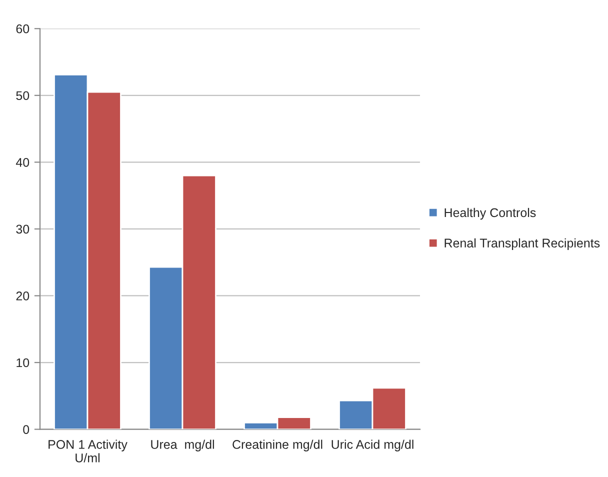  I want to click on x-tick-label: Urea mg/dl, so click(182, 446).